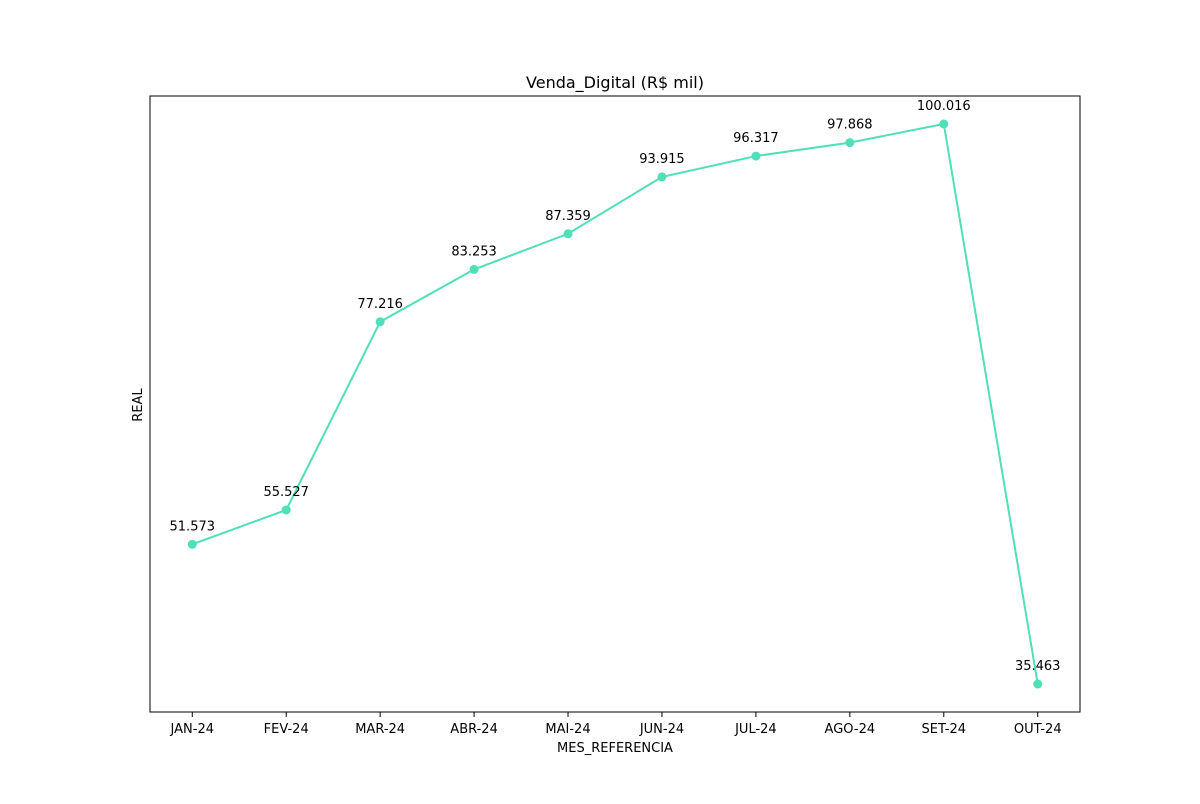 The width and height of the screenshot is (1200, 804). Describe the element at coordinates (286, 492) in the screenshot. I see `data-label: 55.527` at that location.